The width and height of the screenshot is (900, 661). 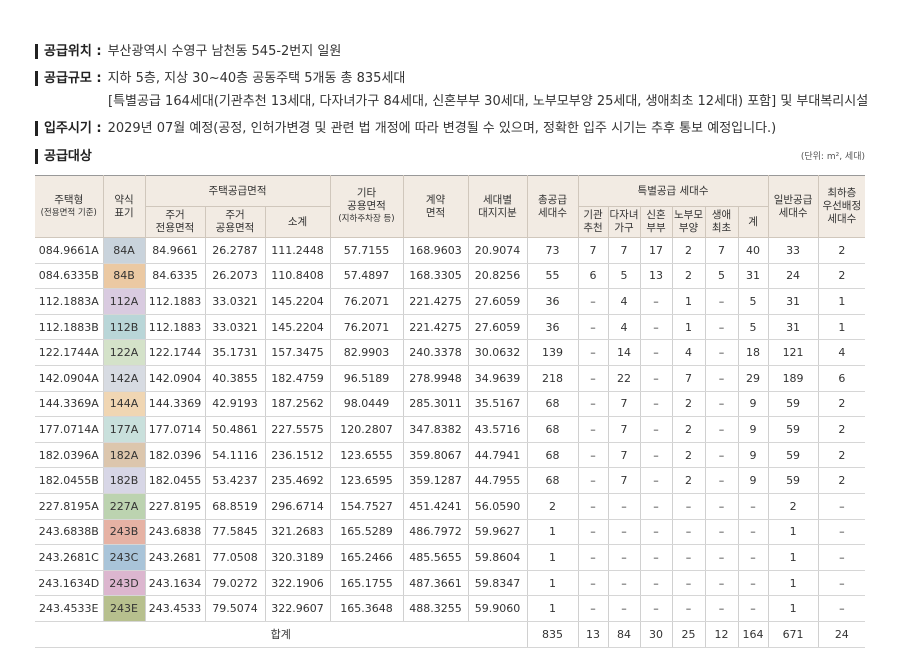 What do you see at coordinates (69, 480) in the screenshot?
I see `table-cell: 182.0455B` at bounding box center [69, 480].